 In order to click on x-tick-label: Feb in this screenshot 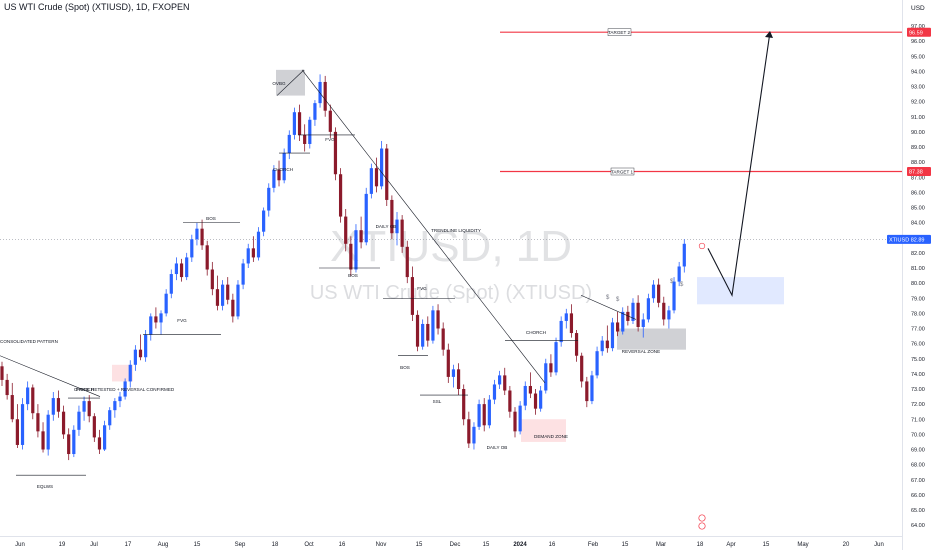, I will do `click(593, 545)`.